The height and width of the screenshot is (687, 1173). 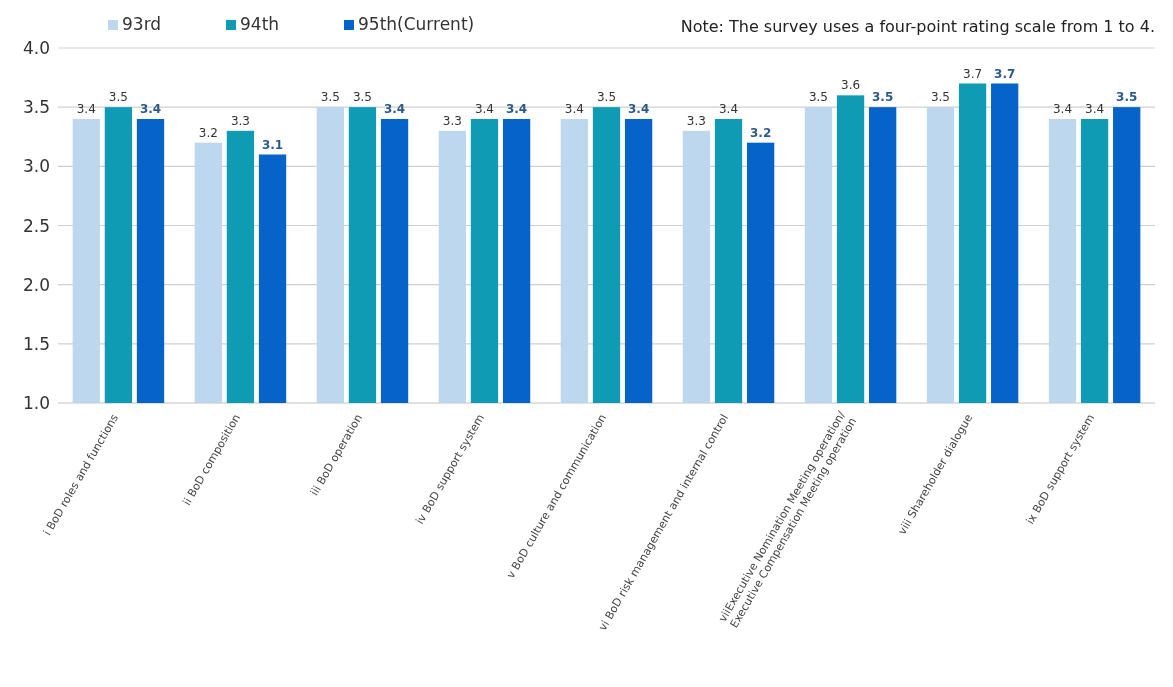 I want to click on legend-label: 94th, so click(x=260, y=24).